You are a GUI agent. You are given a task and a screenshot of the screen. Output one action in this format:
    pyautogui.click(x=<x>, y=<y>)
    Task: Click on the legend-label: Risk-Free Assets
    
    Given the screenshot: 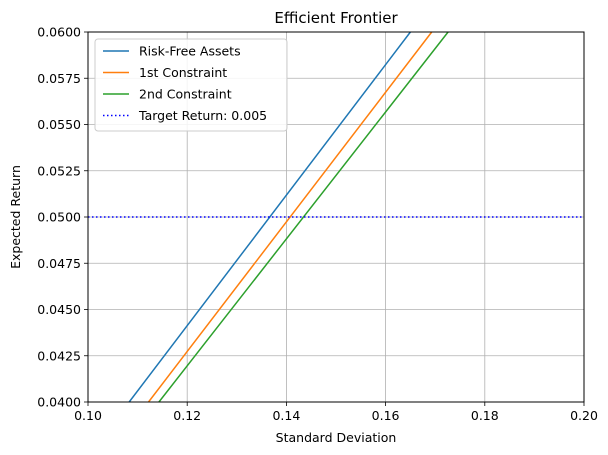 What is the action you would take?
    pyautogui.click(x=190, y=51)
    